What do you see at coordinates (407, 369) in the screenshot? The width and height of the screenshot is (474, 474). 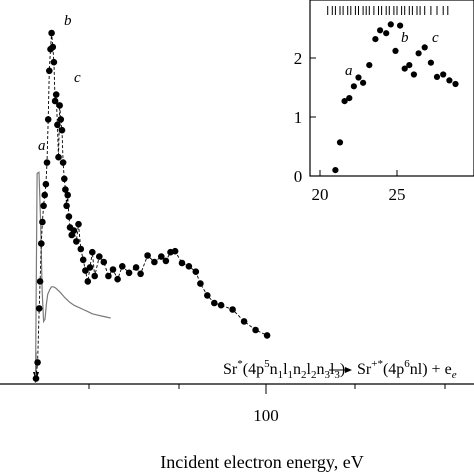 I see `reaction-products: Sr+*(4p6nl) + ee` at bounding box center [407, 369].